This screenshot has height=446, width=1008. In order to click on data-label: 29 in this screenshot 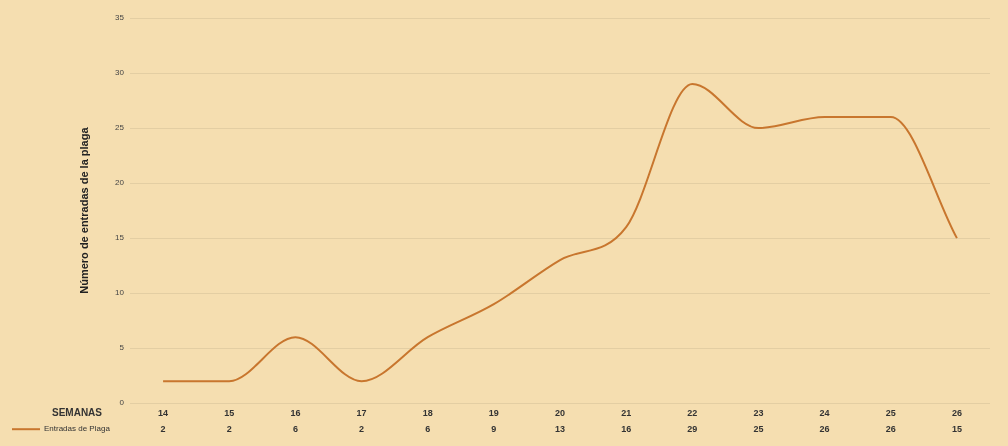, I will do `click(692, 428)`.